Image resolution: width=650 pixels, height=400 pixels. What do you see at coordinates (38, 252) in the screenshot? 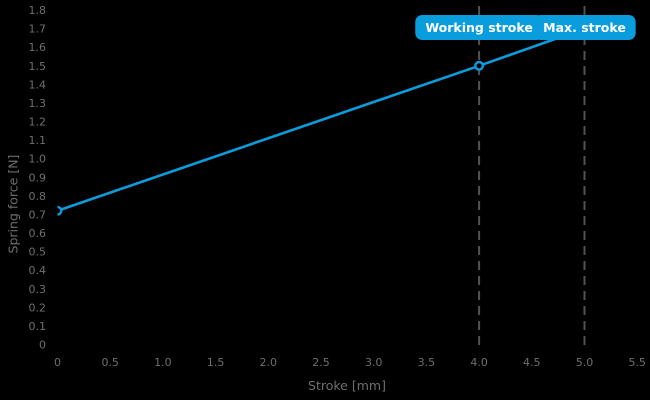
I see `y-tick-label: 0.5` at bounding box center [38, 252].